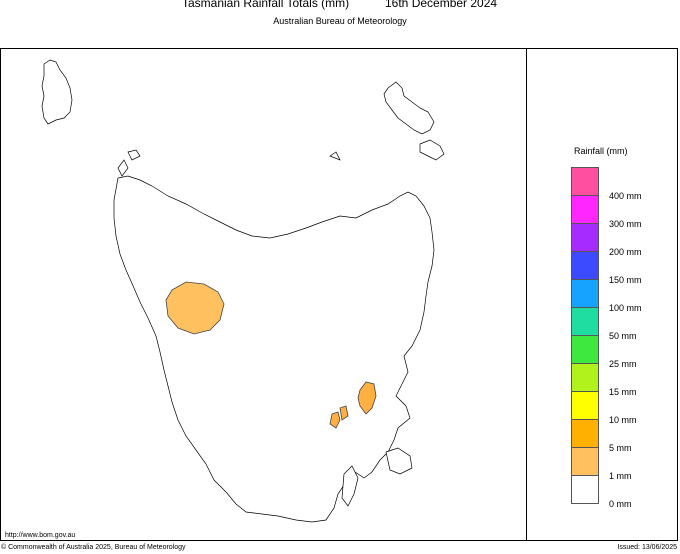 This screenshot has width=680, height=554. I want to click on map-title: Tasmanian Rainfall Totals (mm), so click(266, 5).